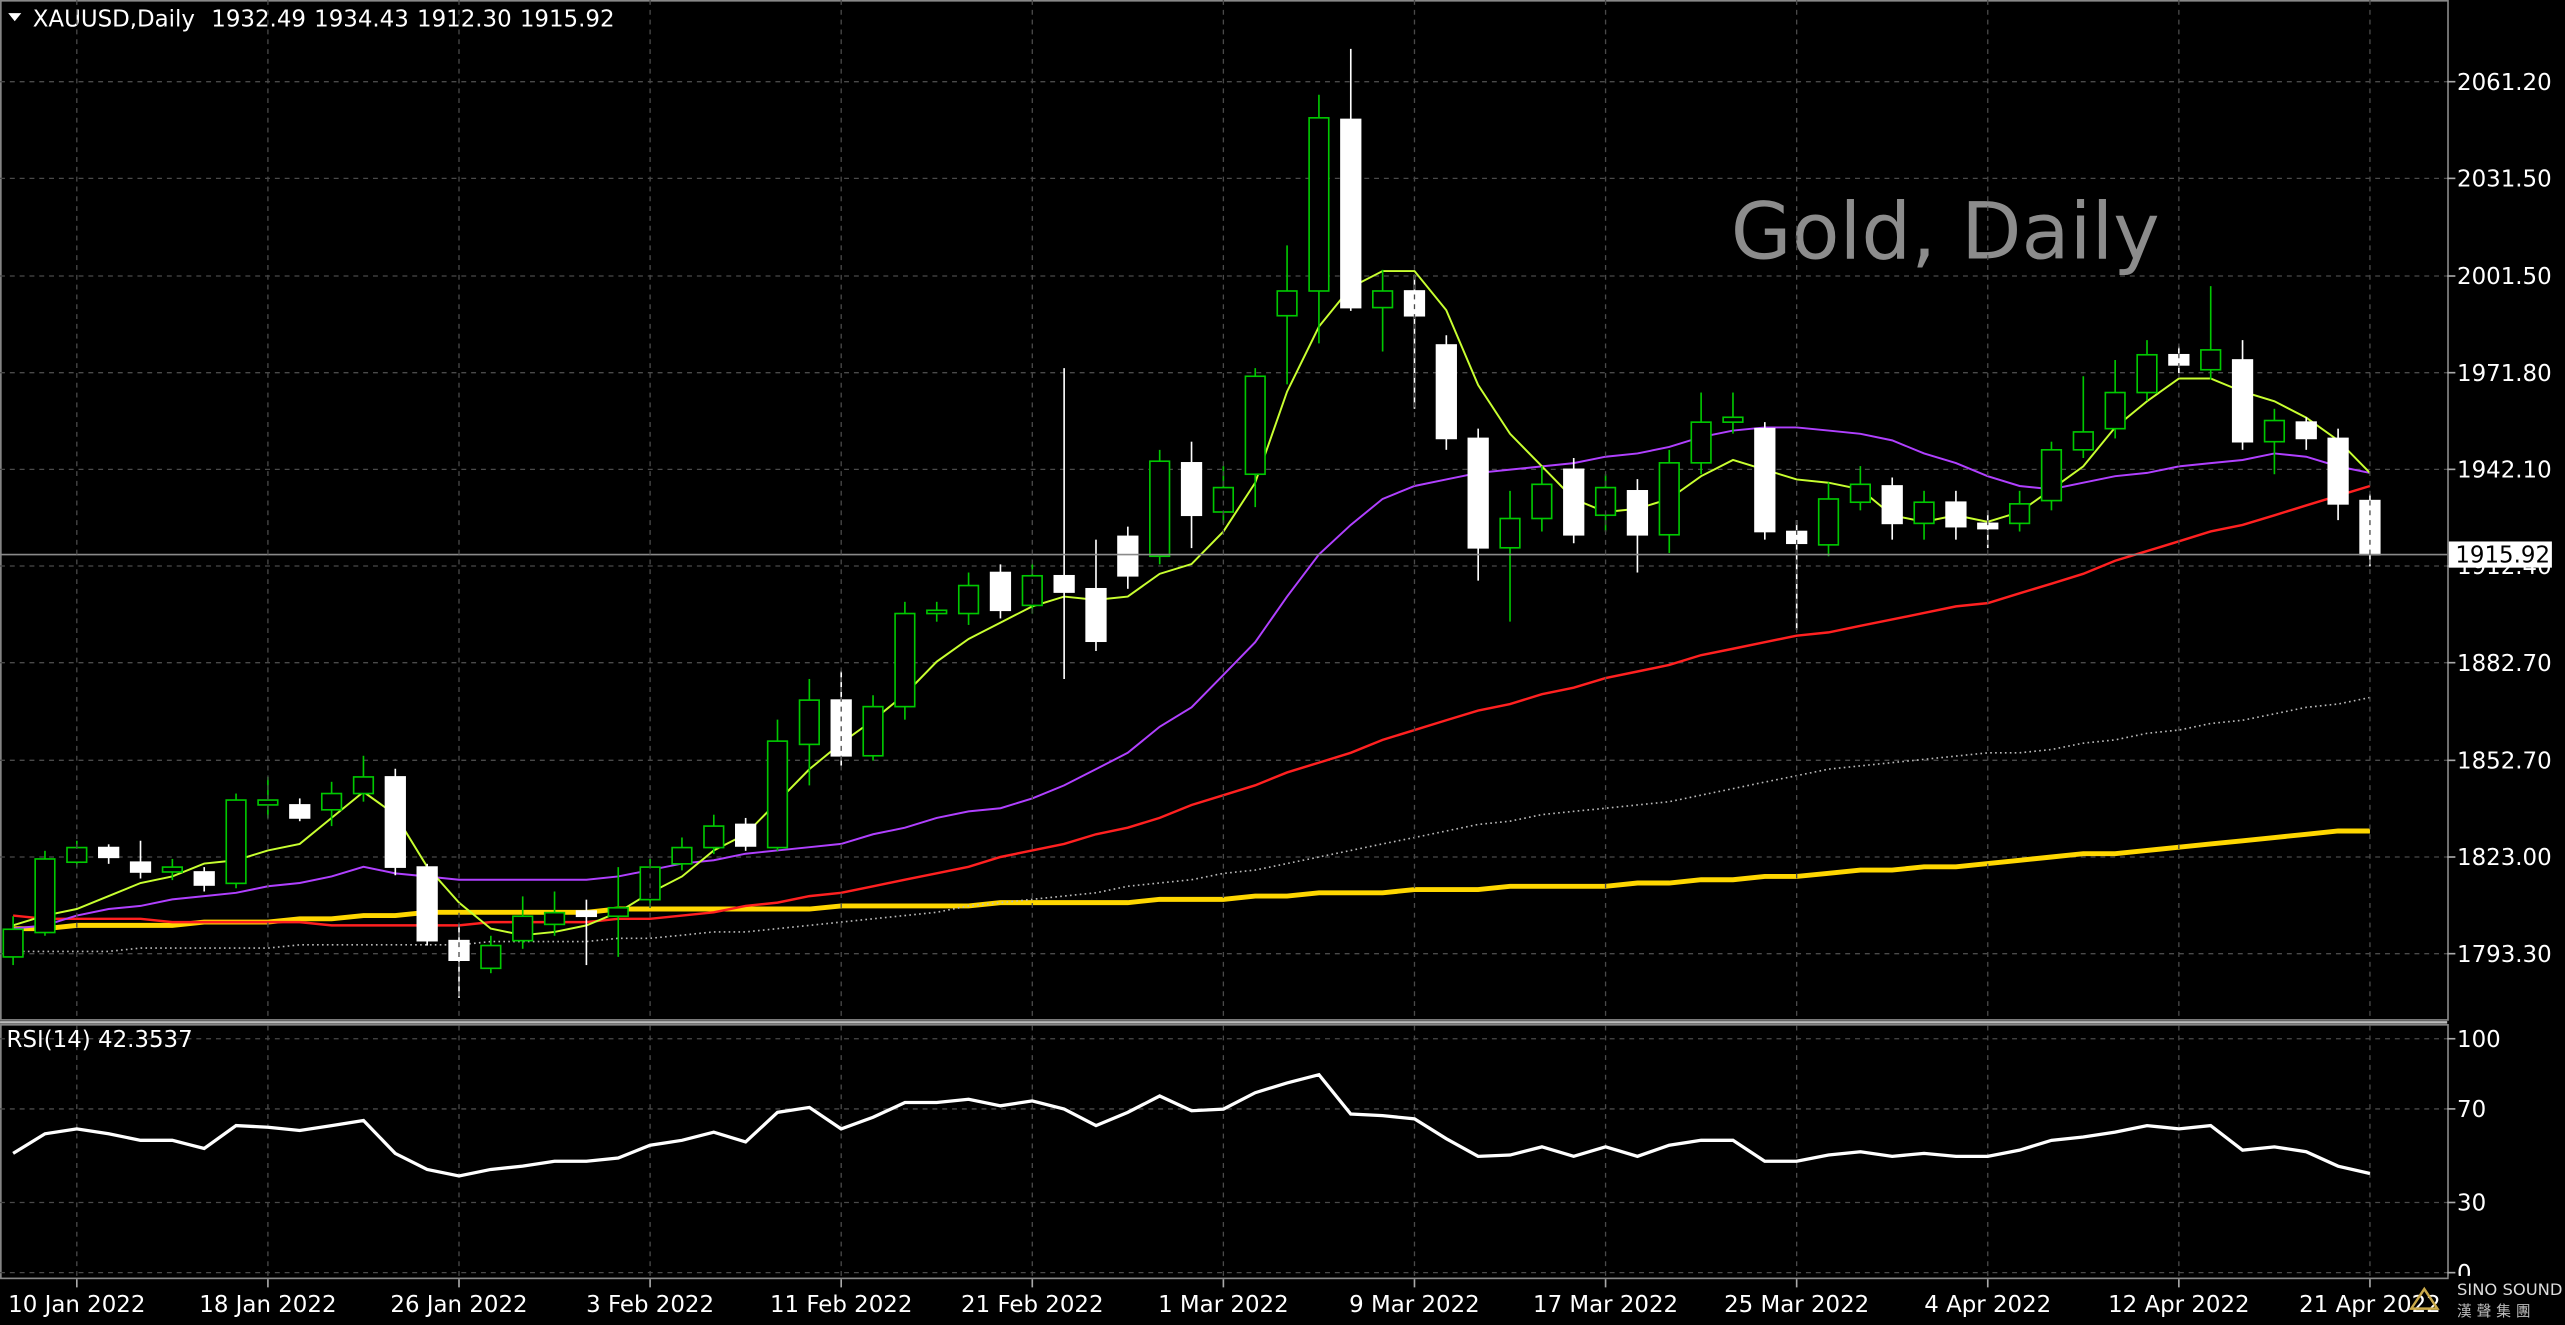 This screenshot has width=2565, height=1325. Describe the element at coordinates (2504, 470) in the screenshot. I see `y-tick-label: 1942.10` at that location.